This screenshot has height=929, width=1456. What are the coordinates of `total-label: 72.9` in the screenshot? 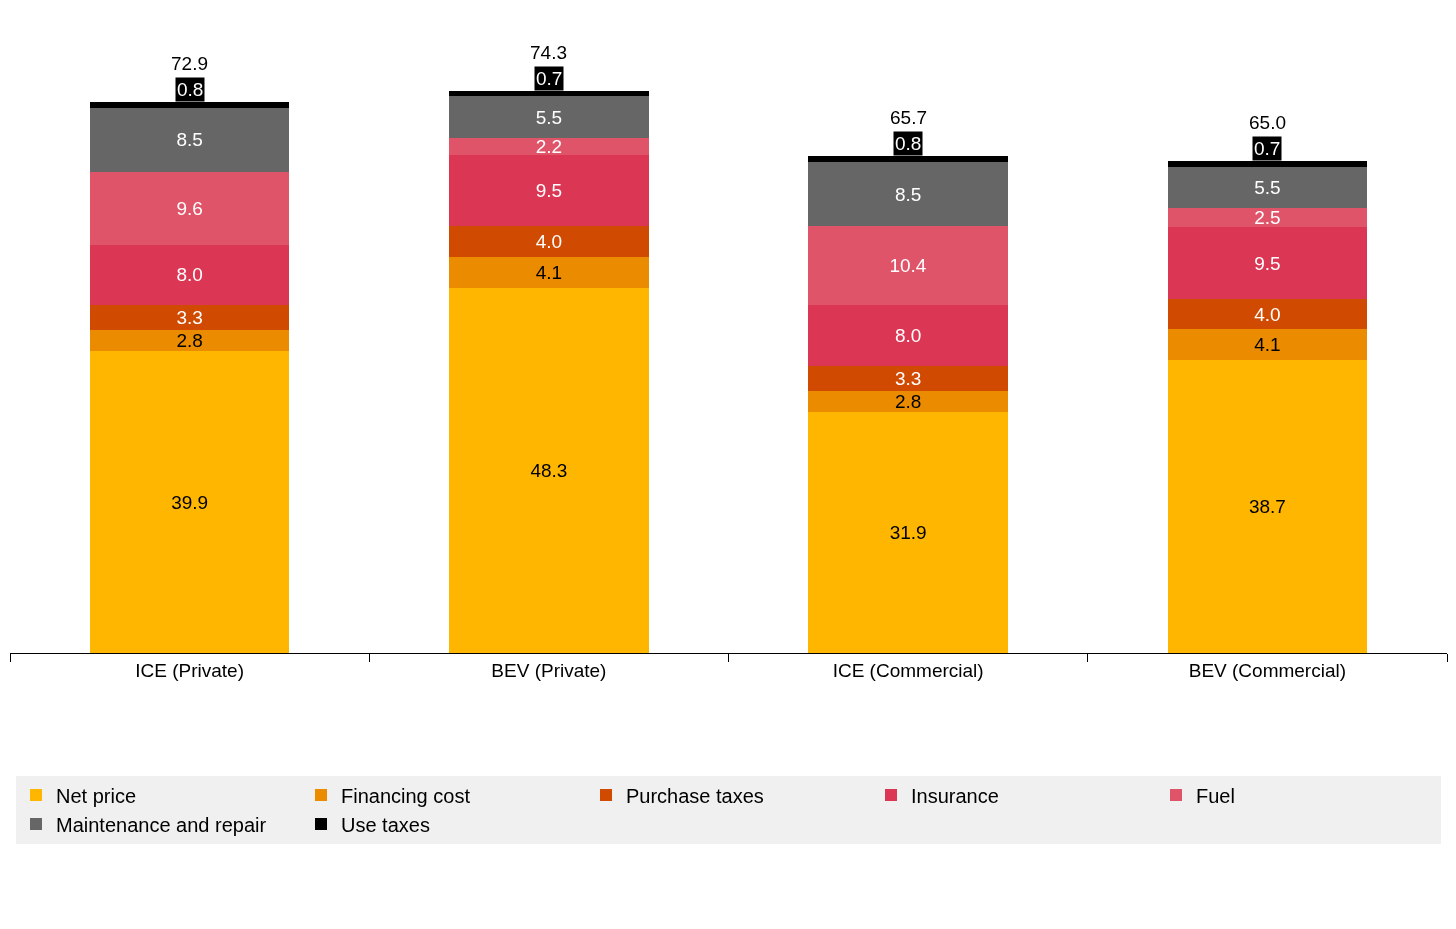 It's located at (189, 63).